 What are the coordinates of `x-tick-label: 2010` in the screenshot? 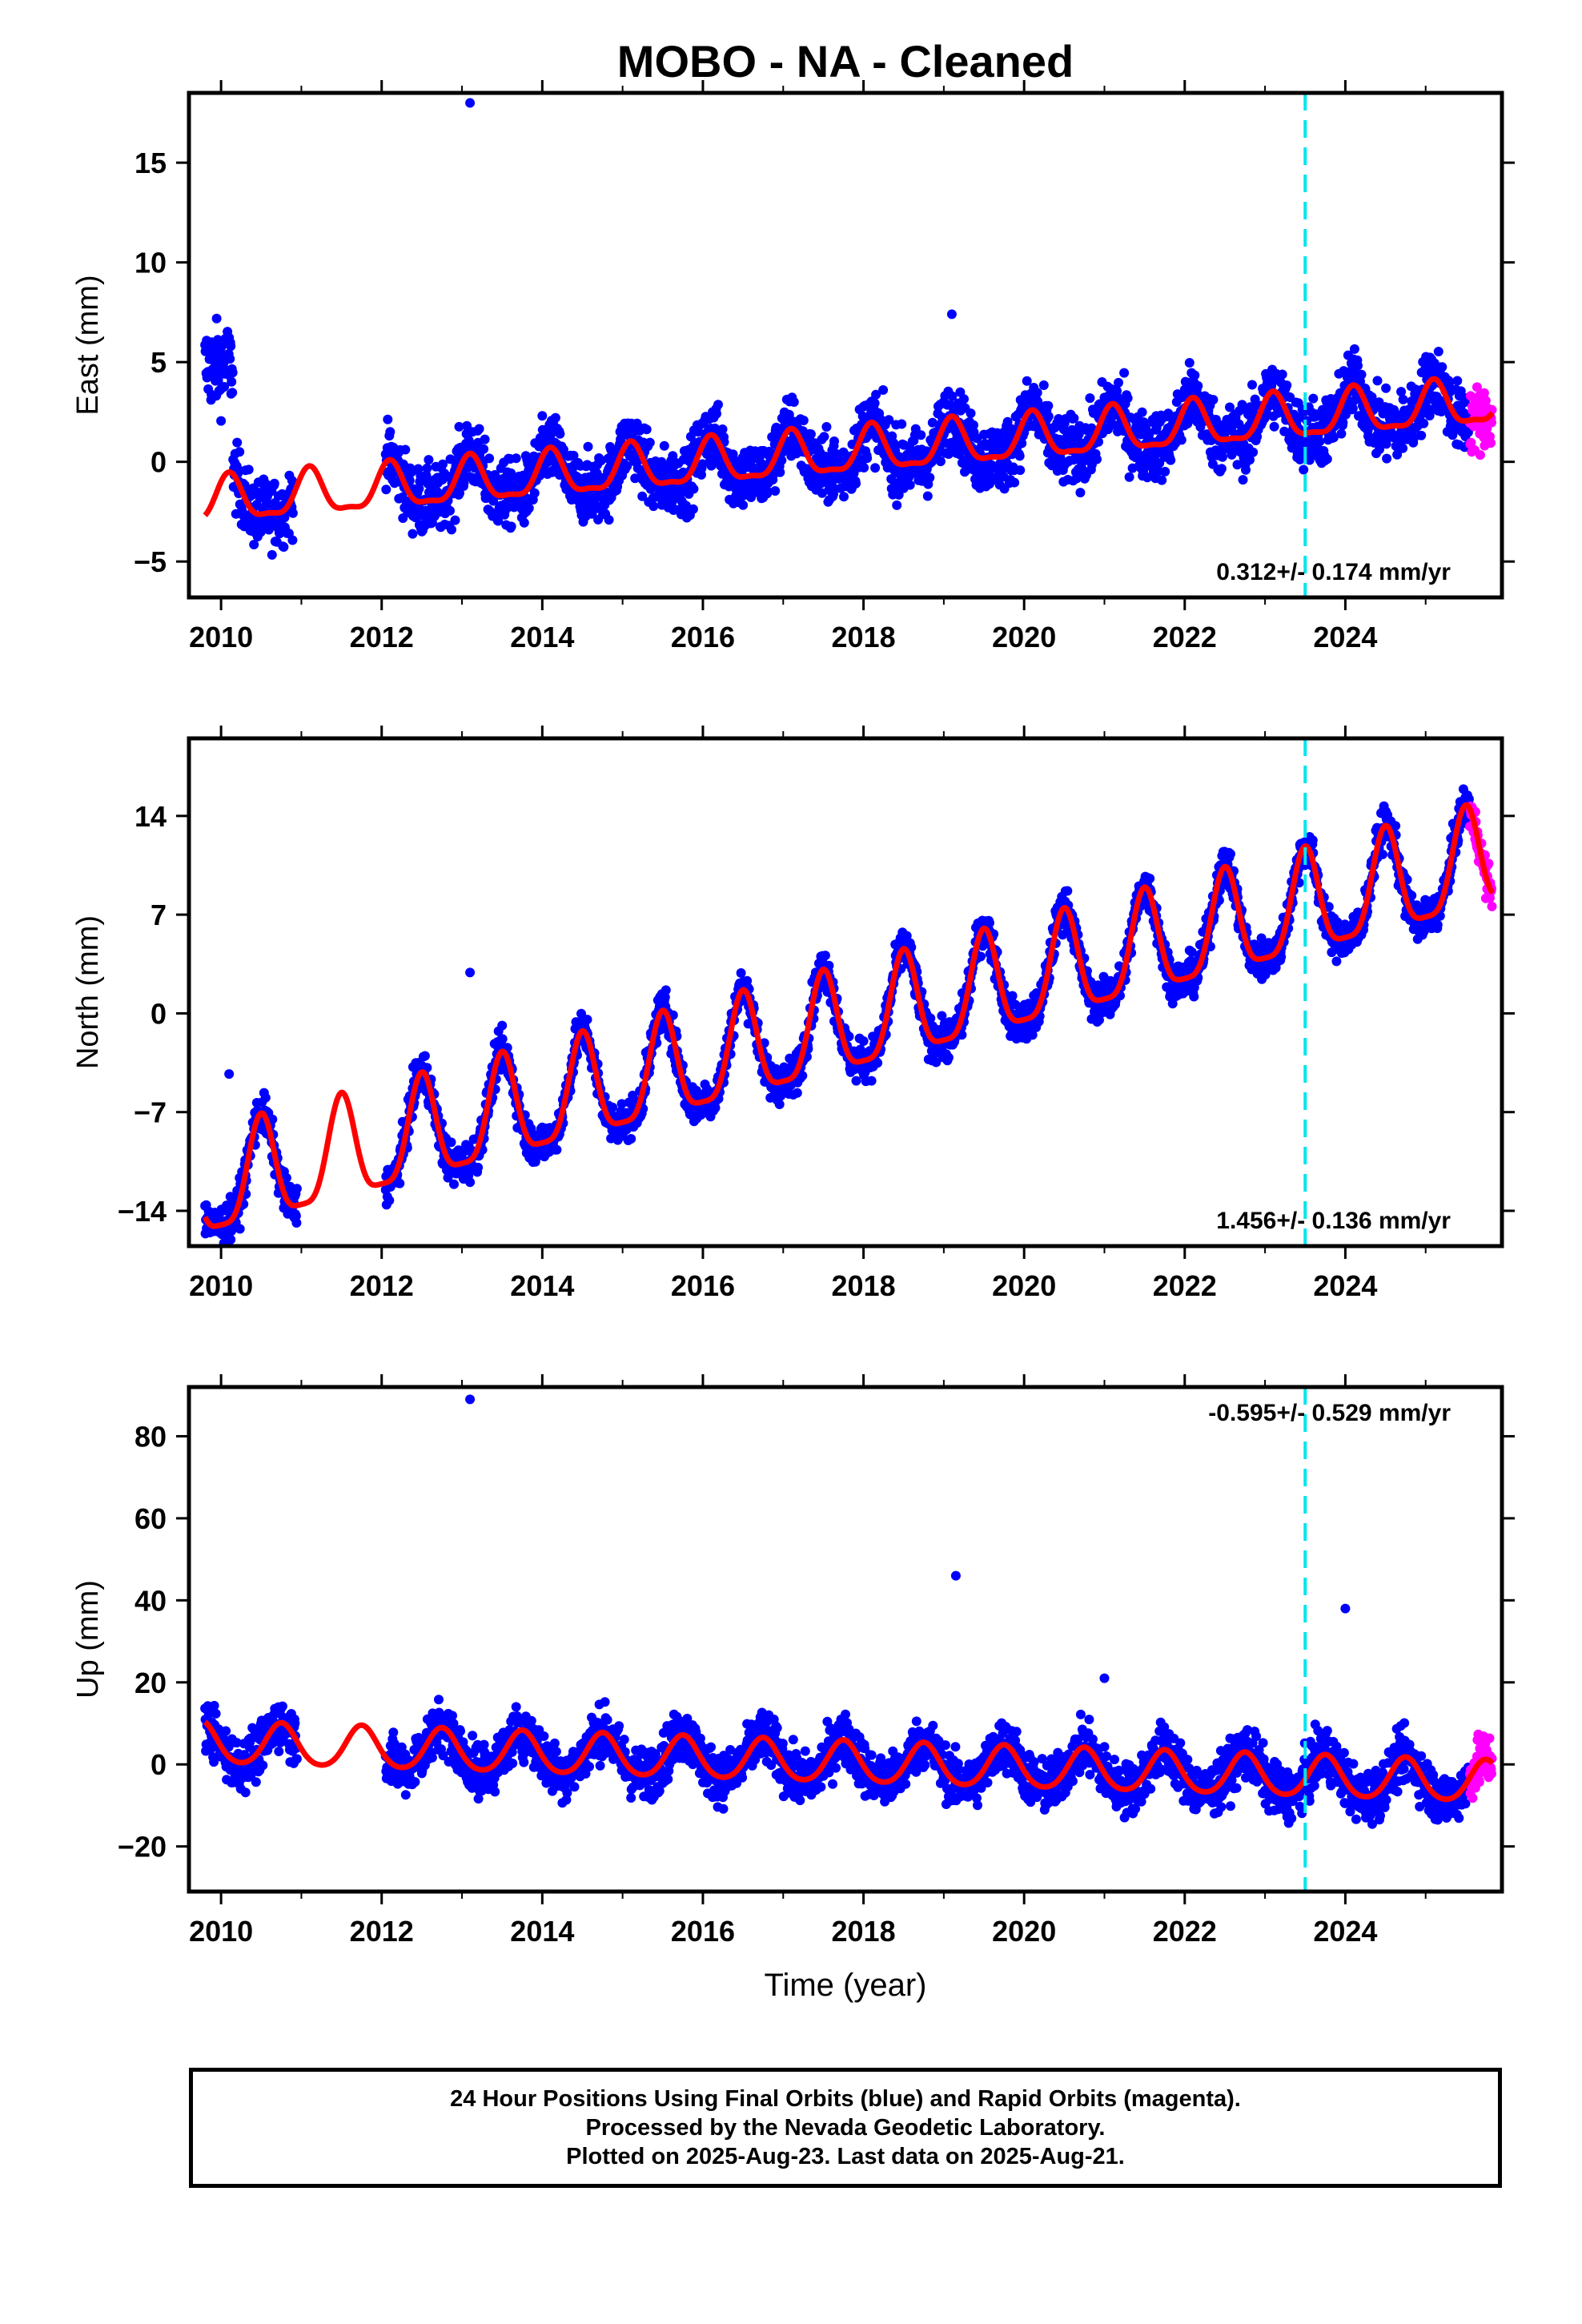 It's located at (221, 637).